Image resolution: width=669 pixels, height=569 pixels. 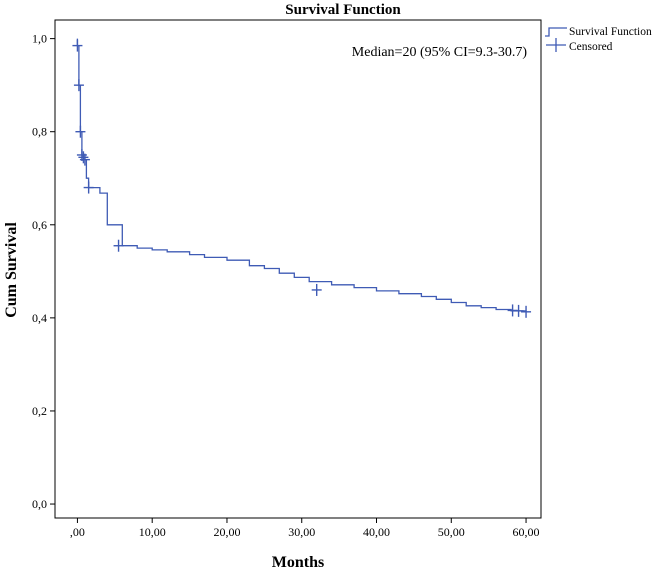 What do you see at coordinates (526, 532) in the screenshot?
I see `x-tick-label: 60,00` at bounding box center [526, 532].